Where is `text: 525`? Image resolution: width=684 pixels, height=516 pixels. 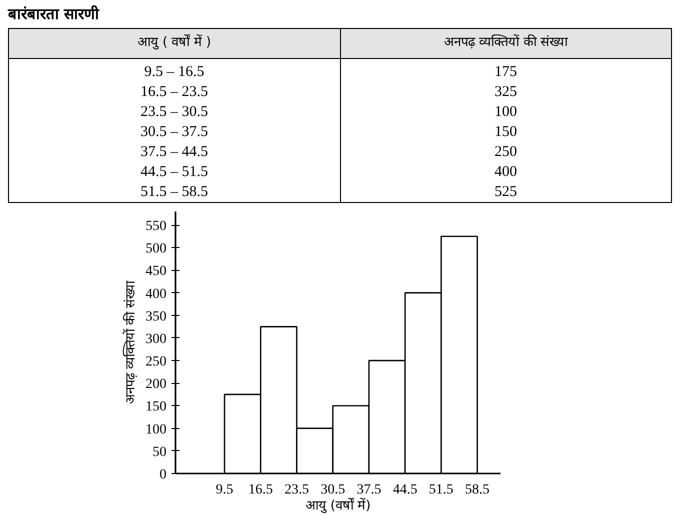
text: 525 is located at coordinates (506, 192).